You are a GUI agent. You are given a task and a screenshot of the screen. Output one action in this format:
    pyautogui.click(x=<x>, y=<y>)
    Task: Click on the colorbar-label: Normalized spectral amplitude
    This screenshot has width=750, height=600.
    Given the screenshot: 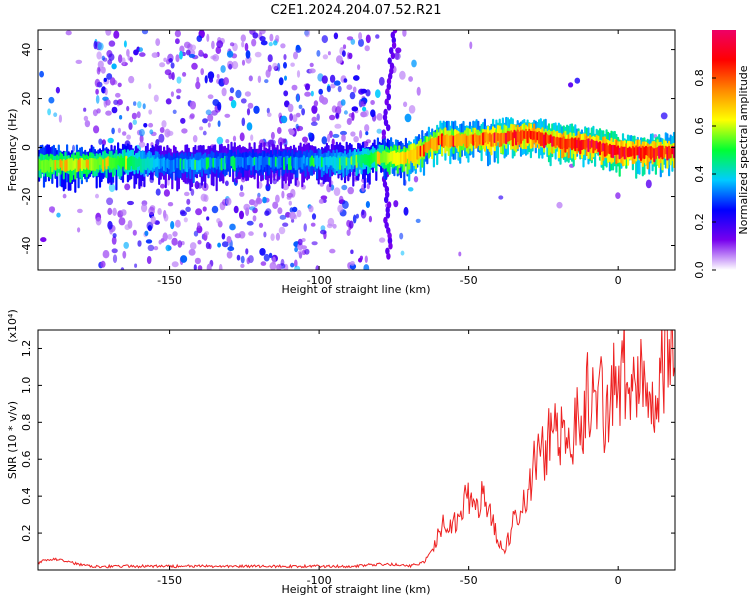 What is the action you would take?
    pyautogui.click(x=743, y=149)
    